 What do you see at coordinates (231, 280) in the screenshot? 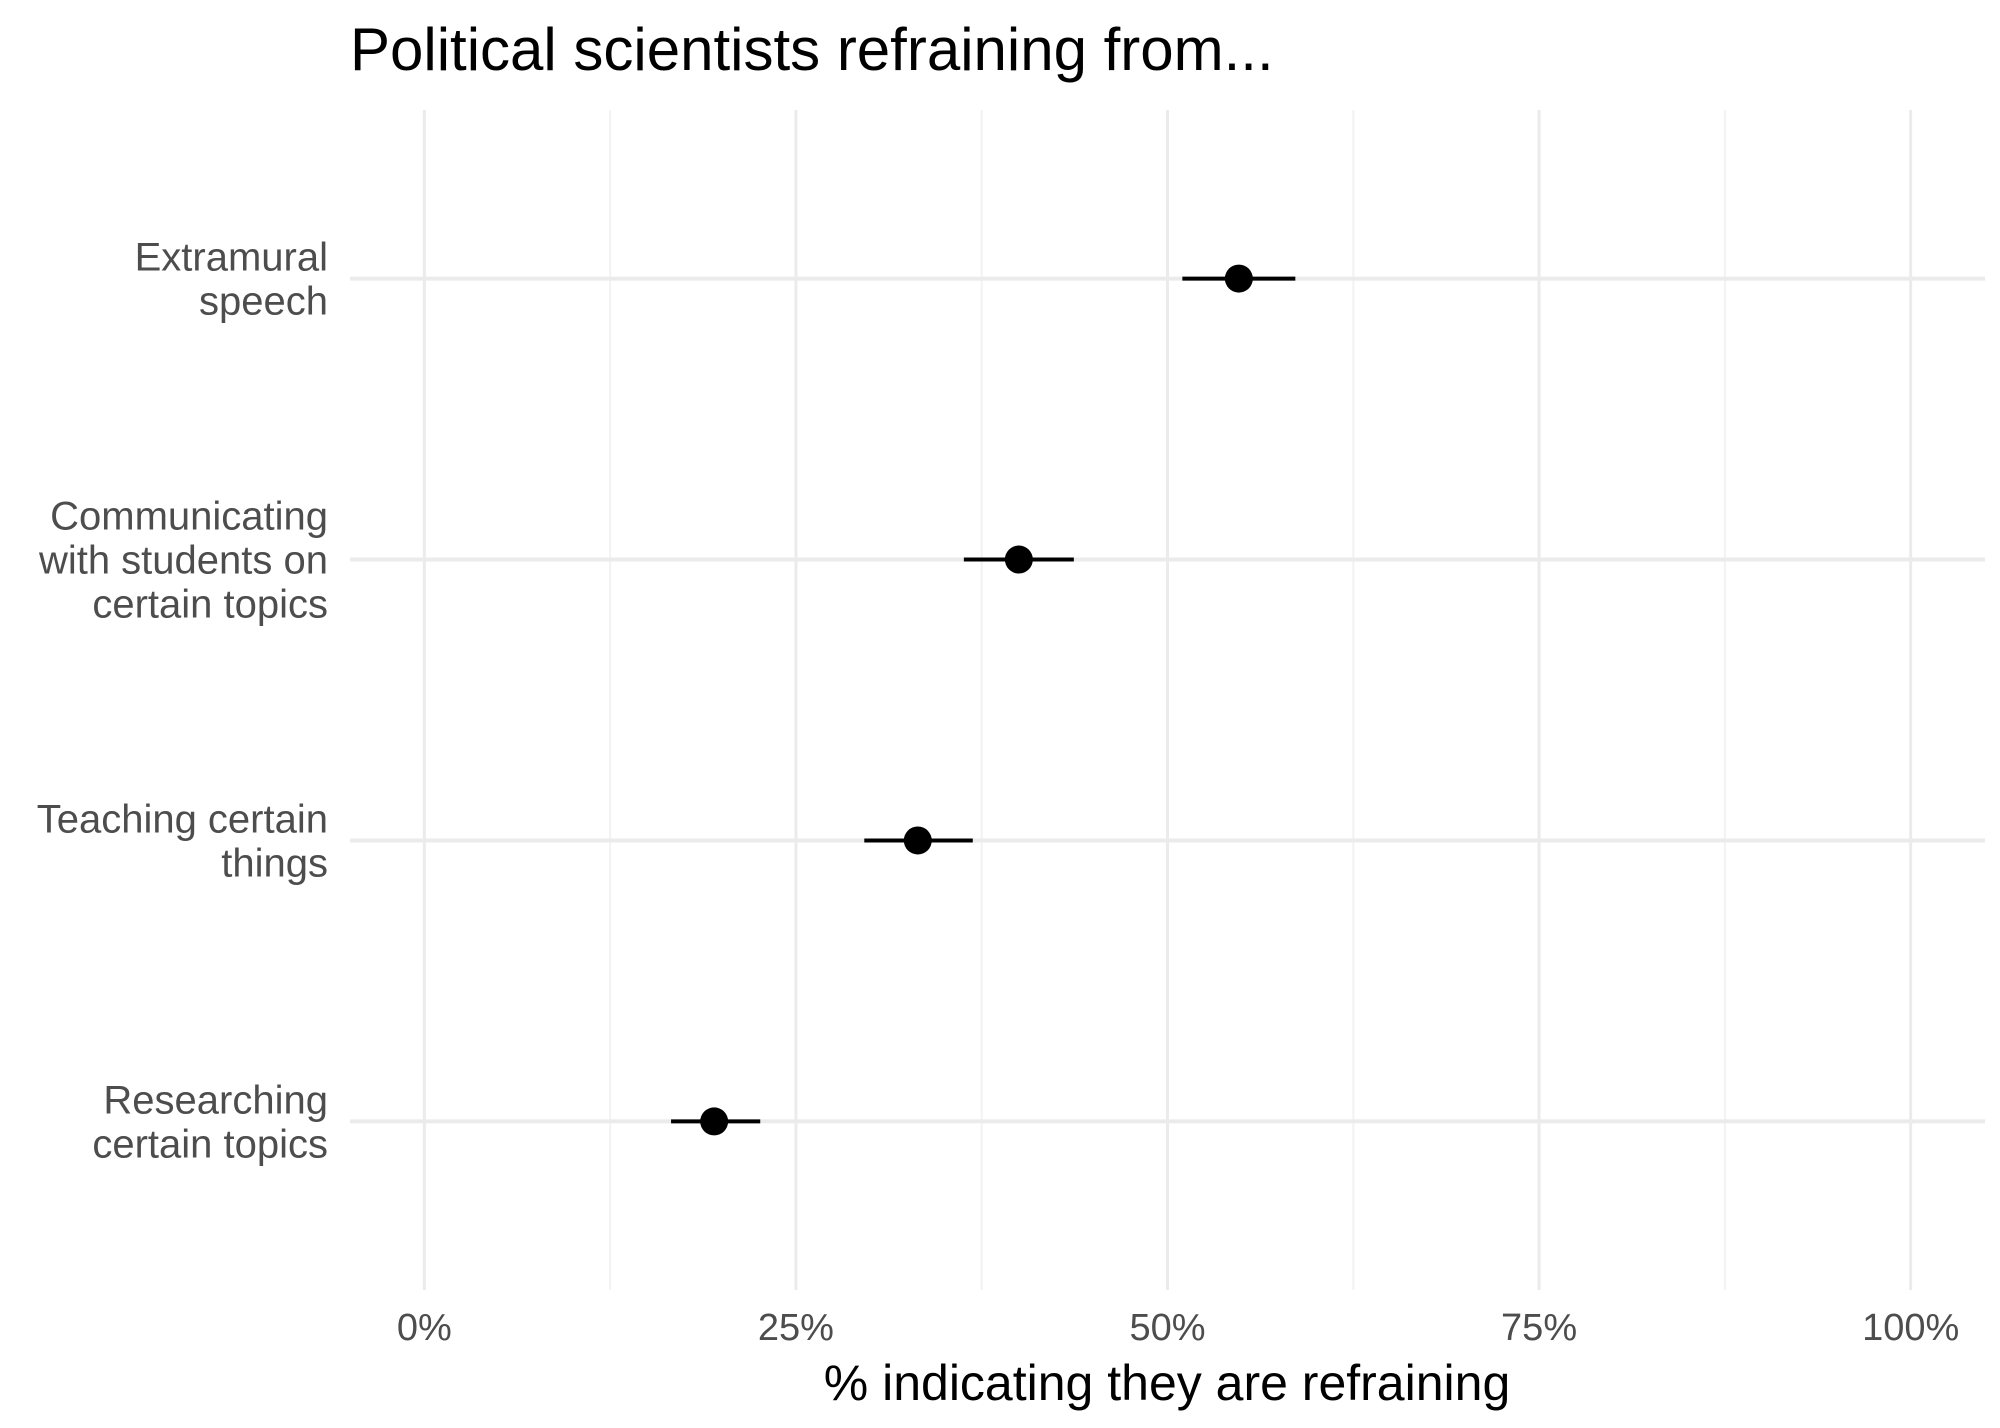
I see `y-category-label: Extramural speech` at bounding box center [231, 280].